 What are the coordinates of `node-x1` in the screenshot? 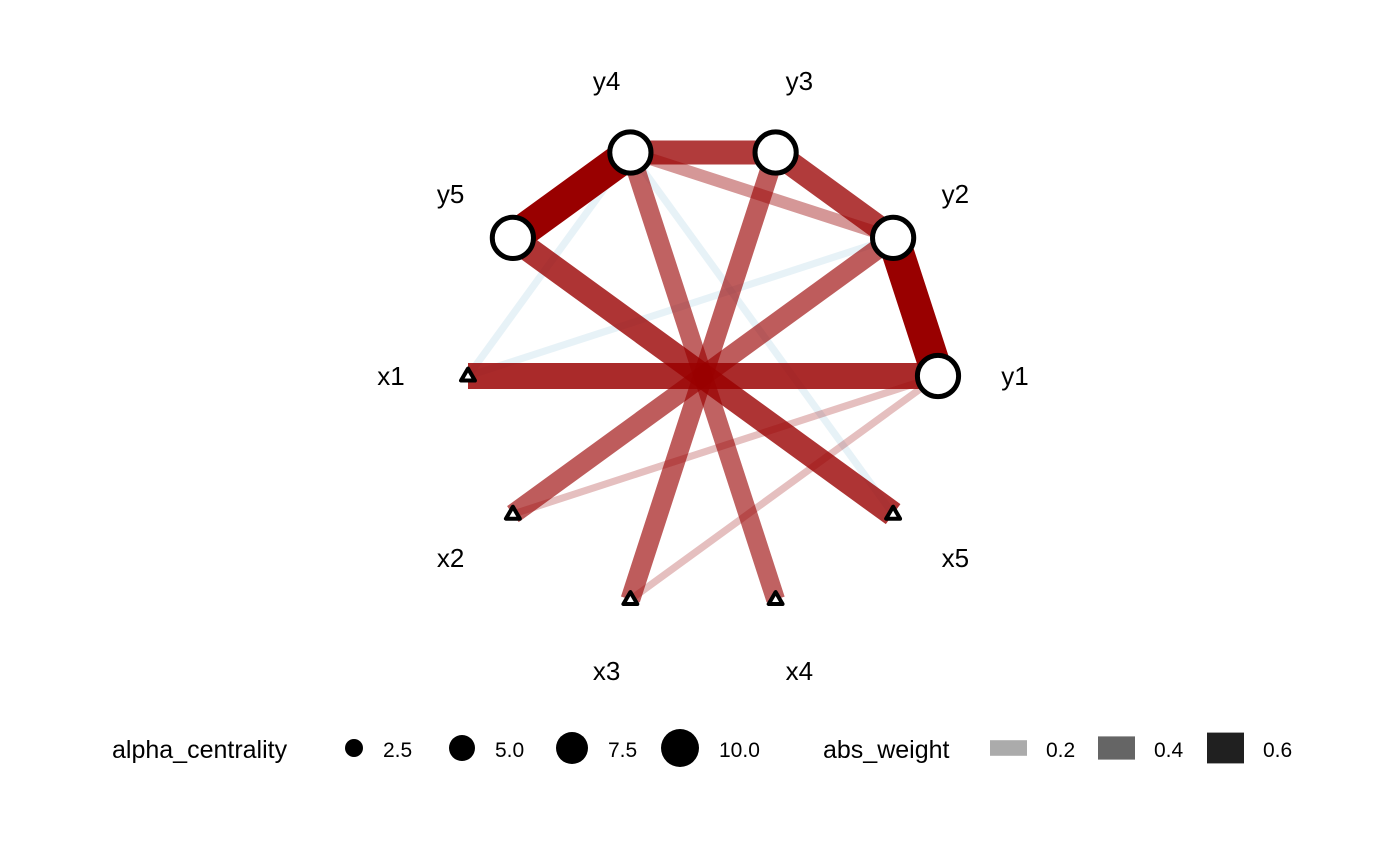 It's located at (468, 374).